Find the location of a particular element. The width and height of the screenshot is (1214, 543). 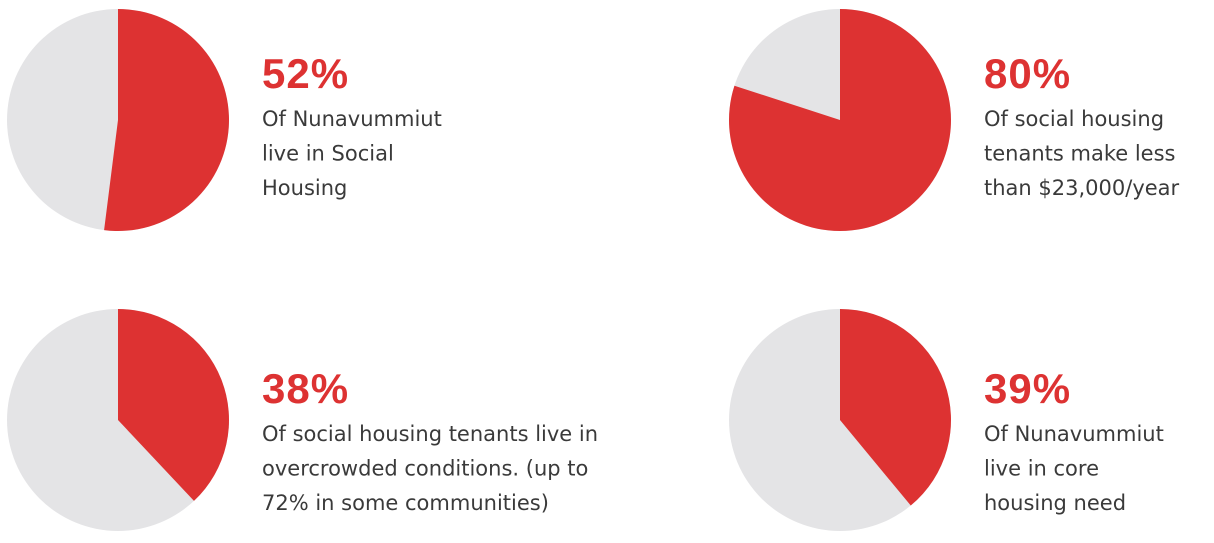

stat-description: Of social housing is located at coordinates (1074, 119).